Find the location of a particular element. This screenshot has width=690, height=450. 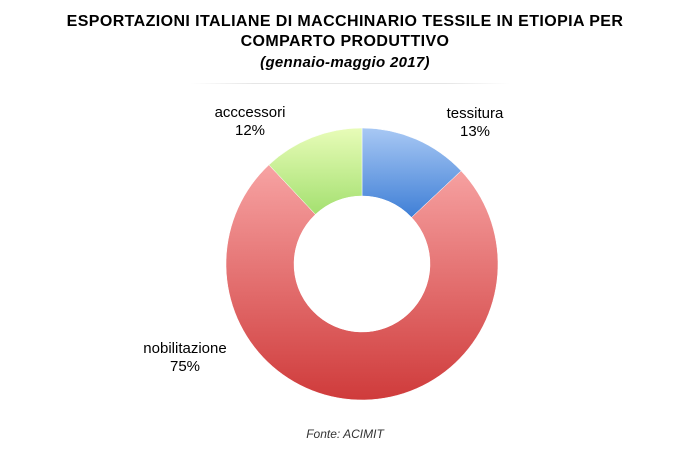

chart-title-line-2: COMPARTO PRODUTTIVO is located at coordinates (345, 41).